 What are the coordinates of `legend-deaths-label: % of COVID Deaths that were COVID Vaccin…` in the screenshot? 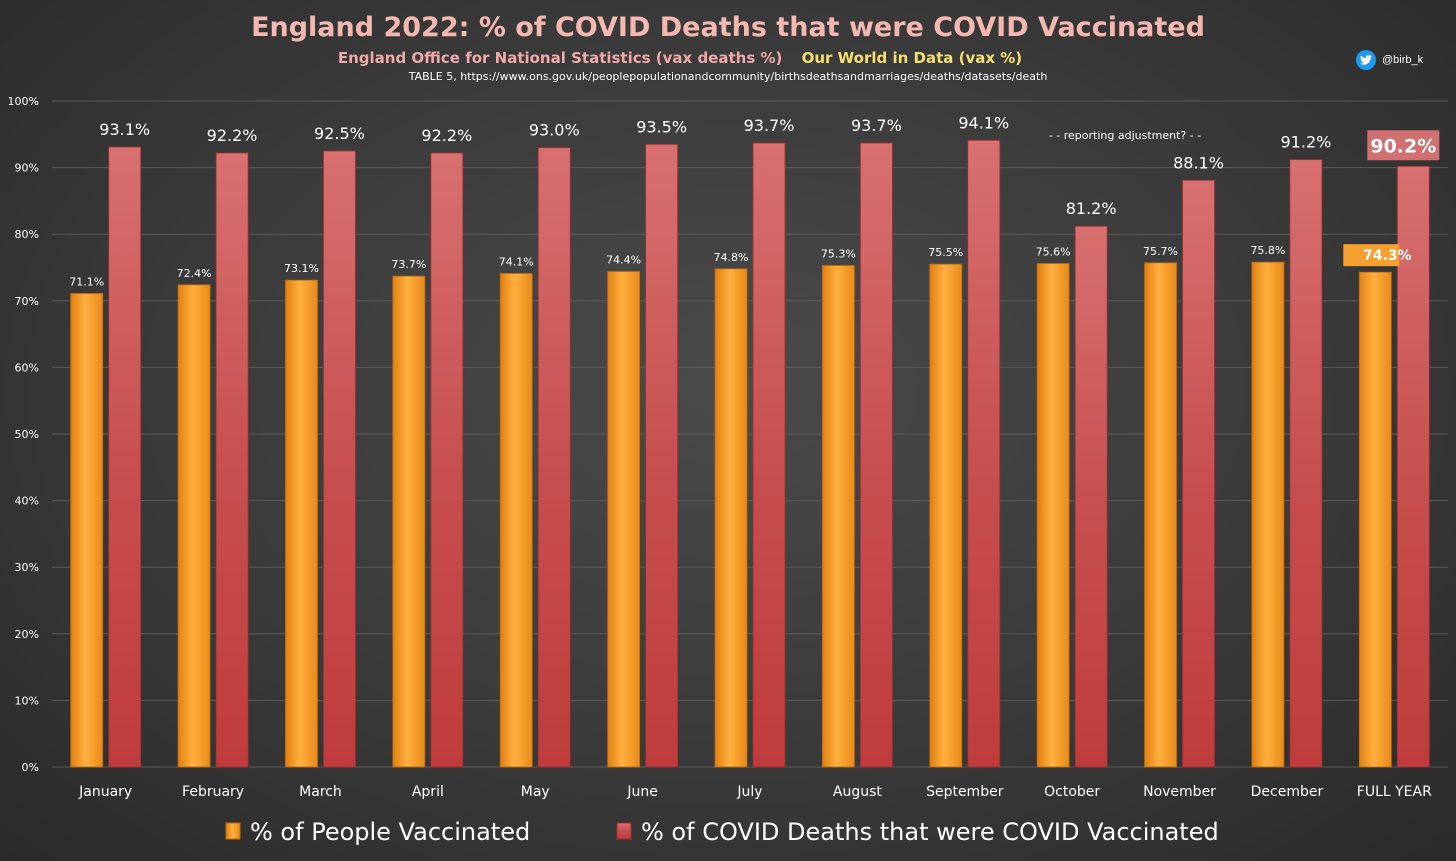 It's located at (930, 832).